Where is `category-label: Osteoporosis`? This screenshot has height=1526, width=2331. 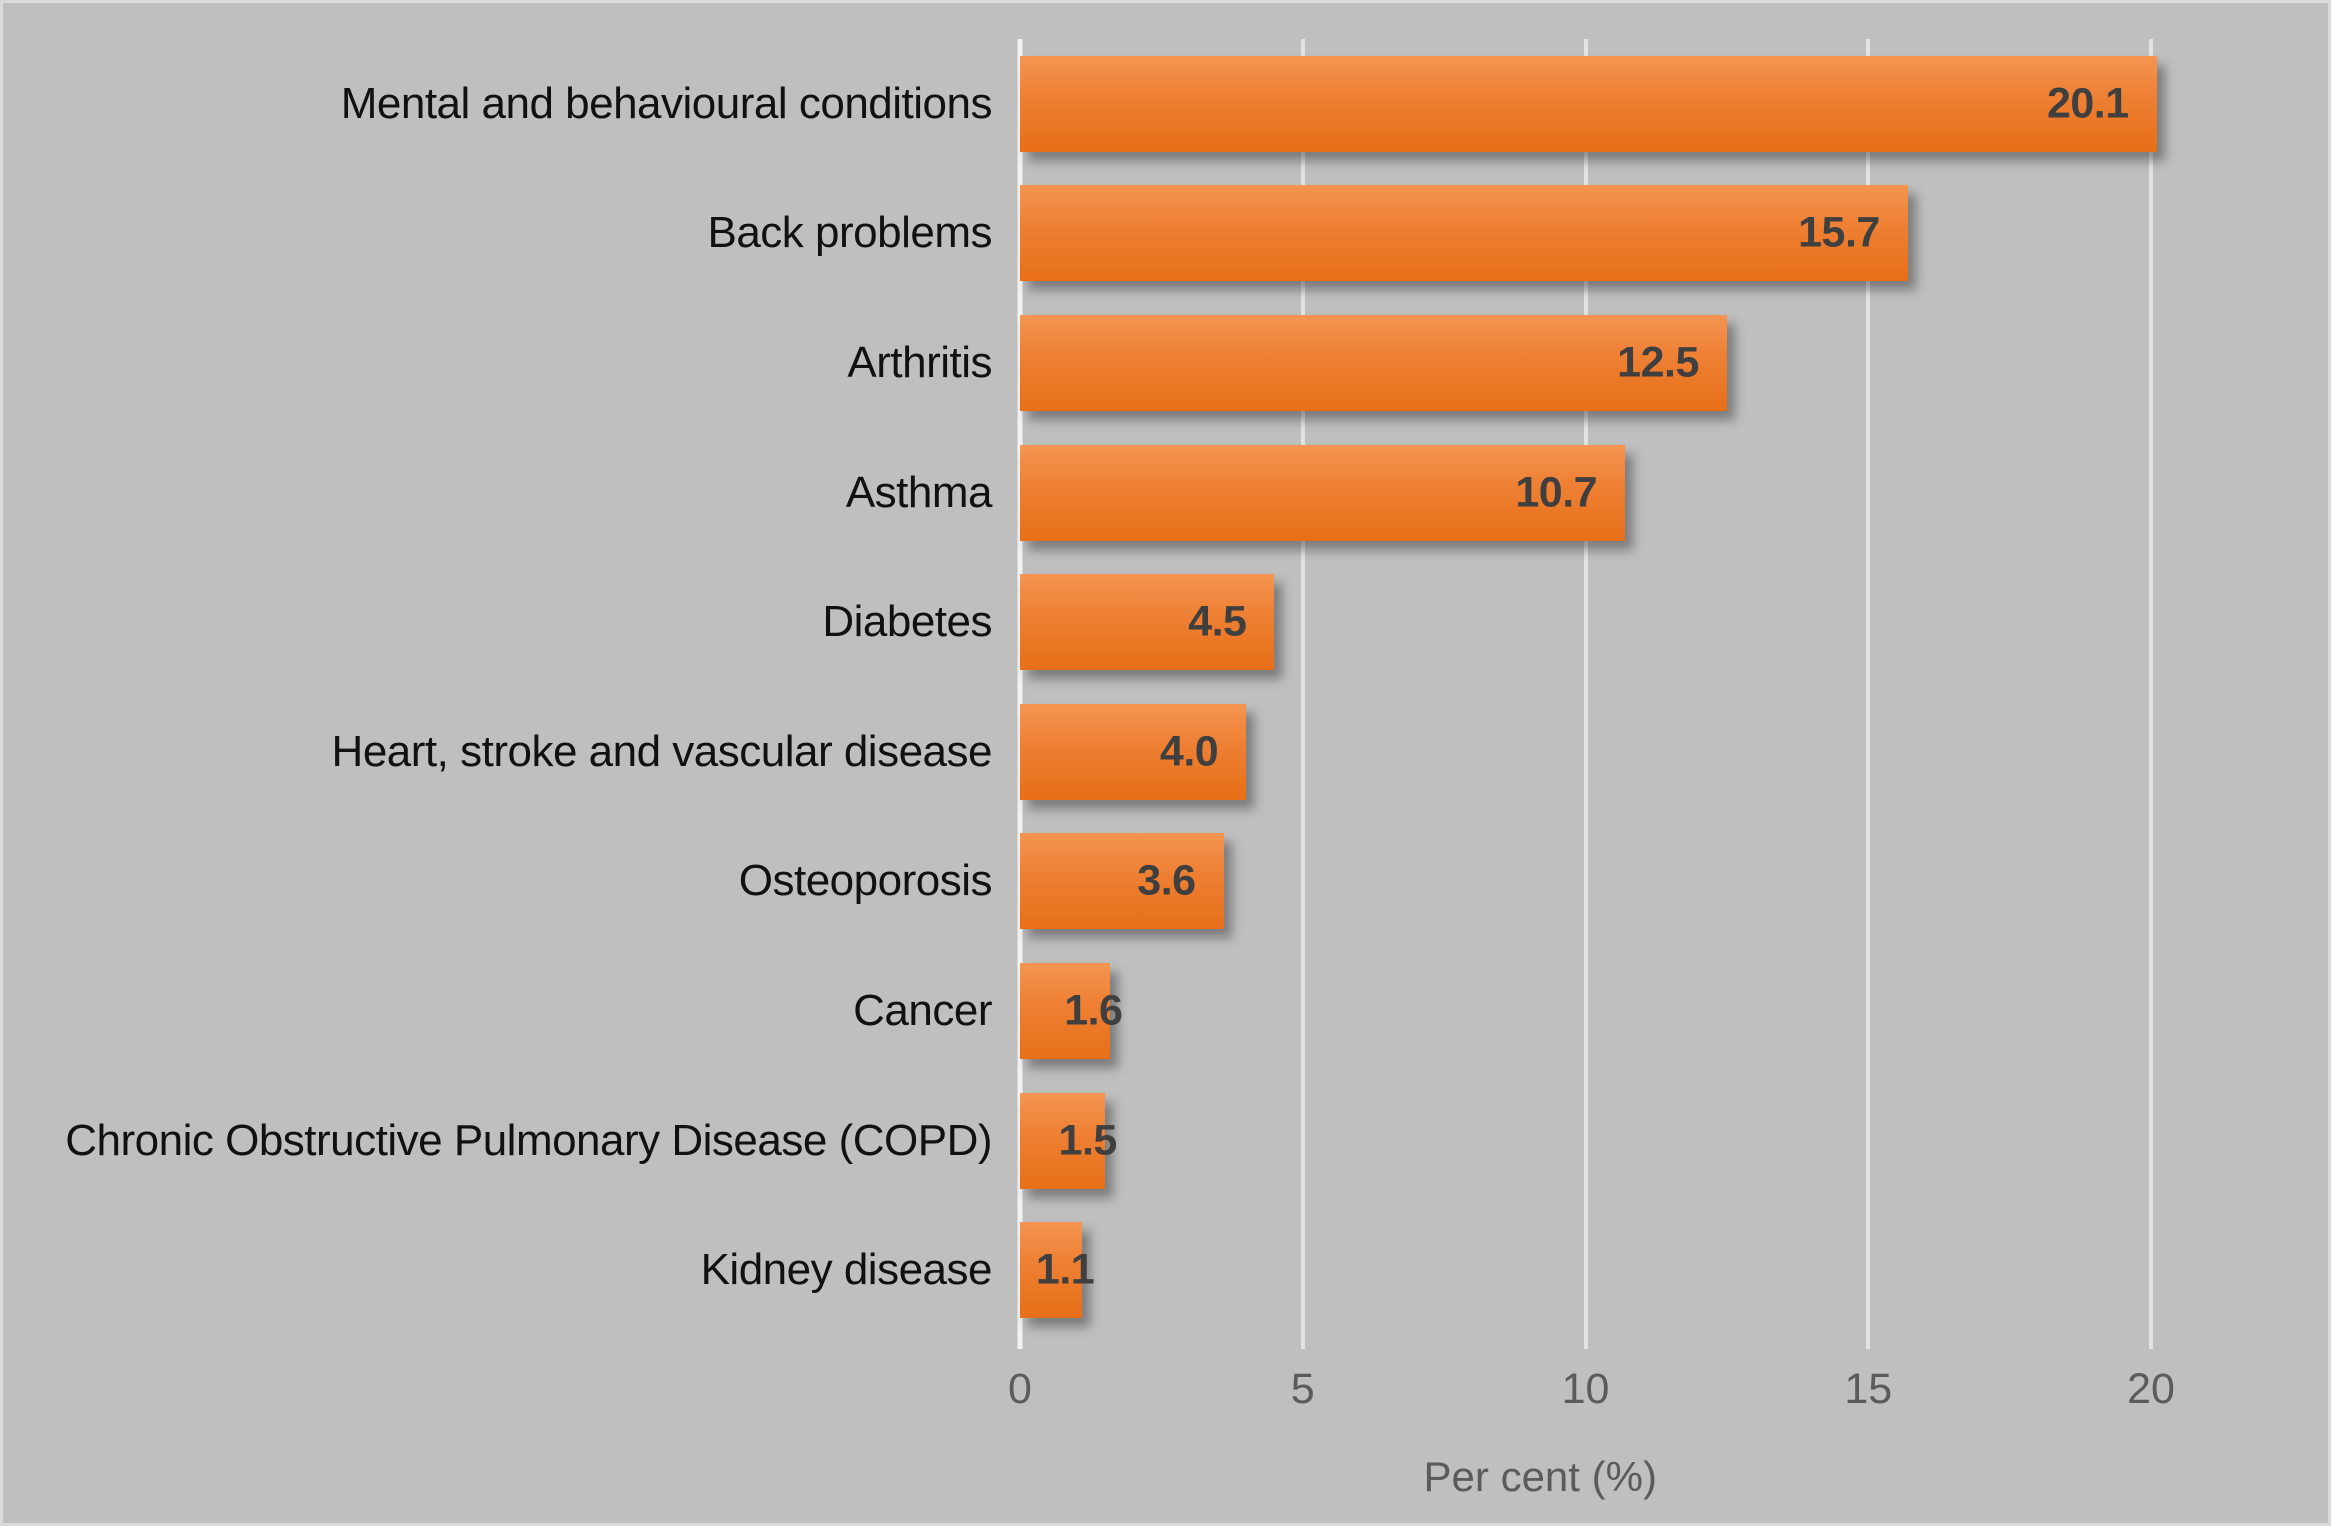
category-label: Osteoporosis is located at coordinates (865, 881).